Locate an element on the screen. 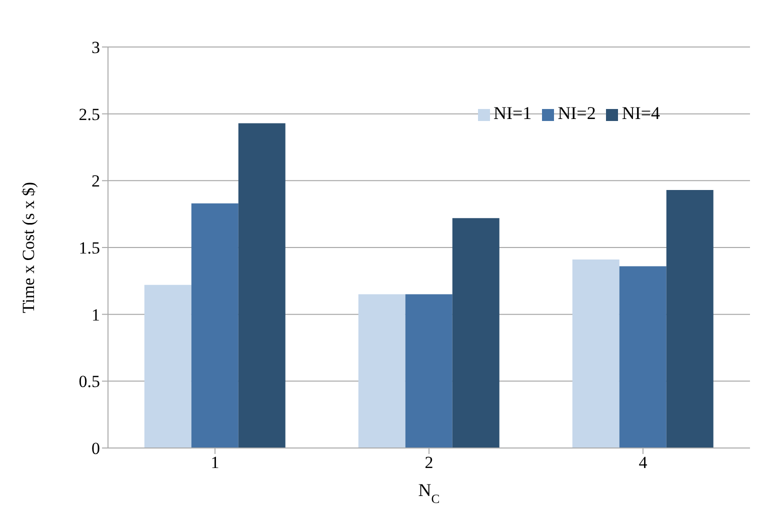  y-tick-label: 1 is located at coordinates (96, 314).